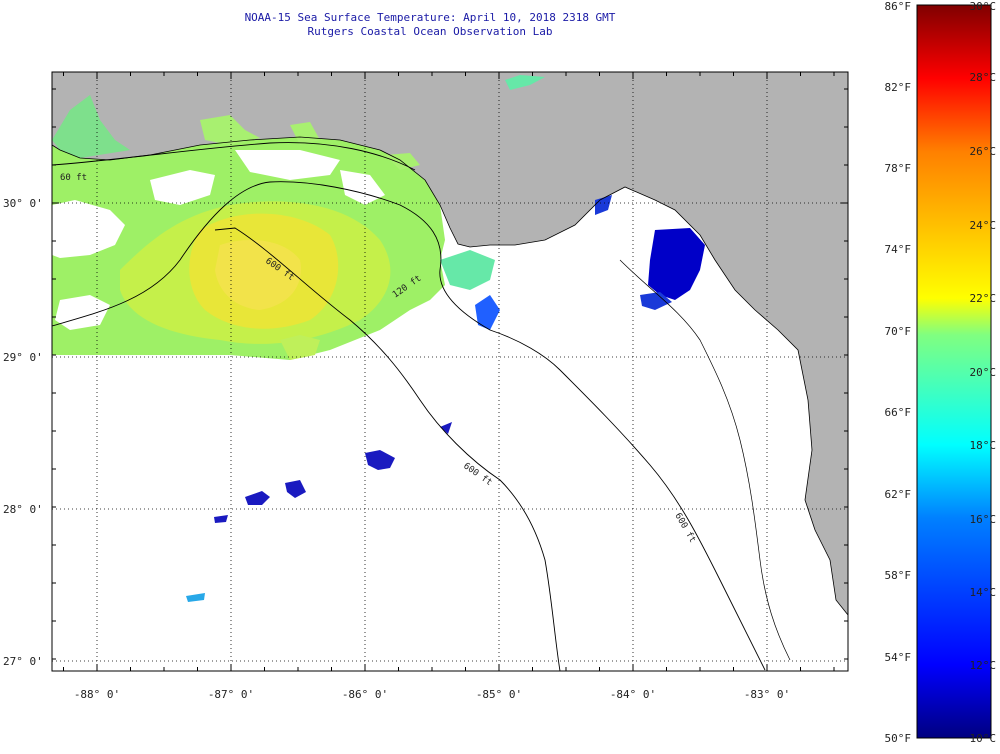 This screenshot has height=754, width=1000. Describe the element at coordinates (954, 371) in the screenshot. I see `colorbar` at that location.